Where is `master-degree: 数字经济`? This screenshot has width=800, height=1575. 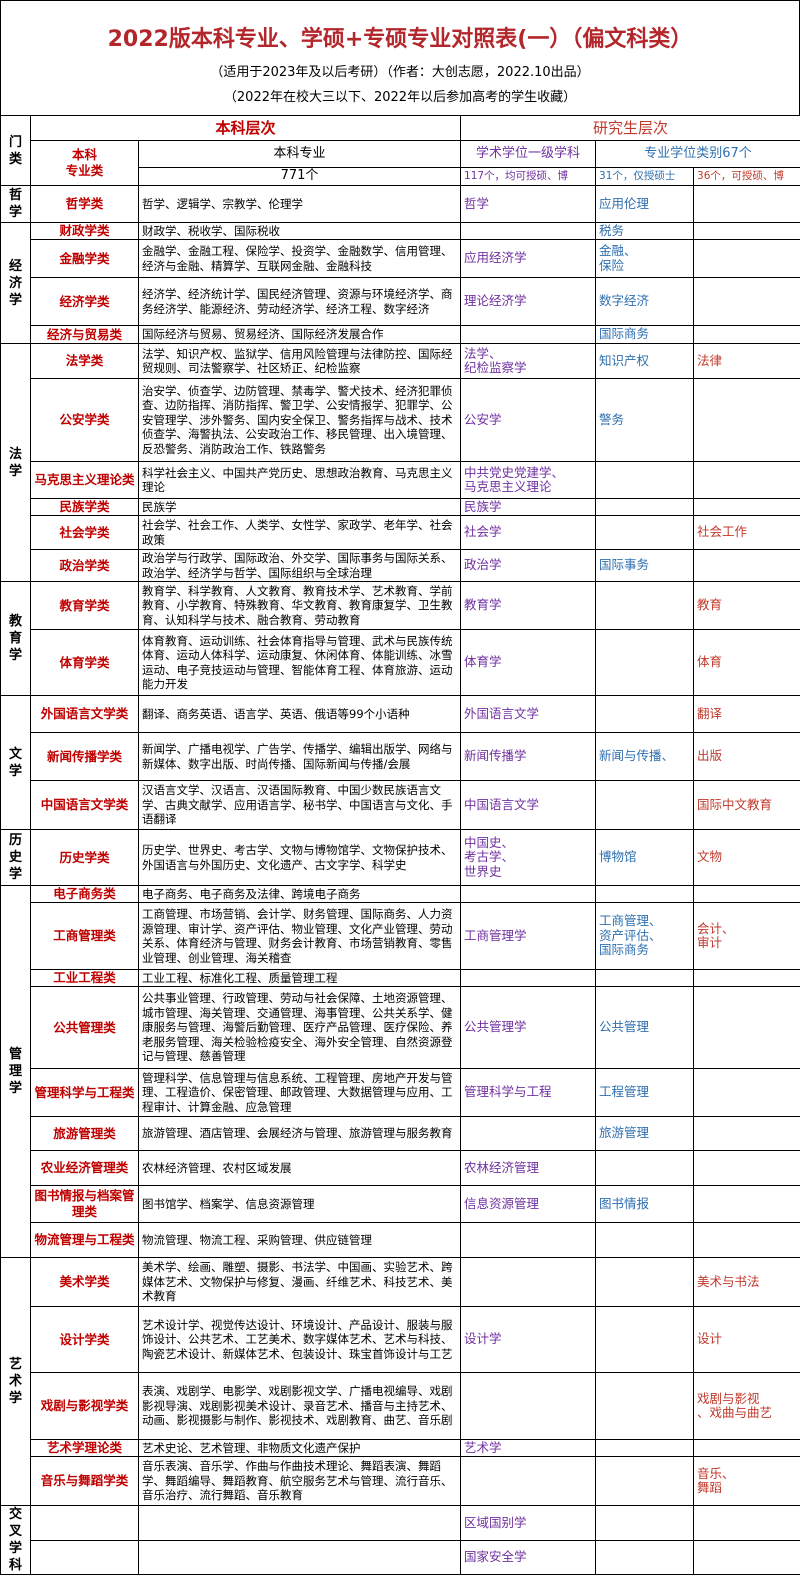 master-degree: 数字经济 is located at coordinates (645, 301).